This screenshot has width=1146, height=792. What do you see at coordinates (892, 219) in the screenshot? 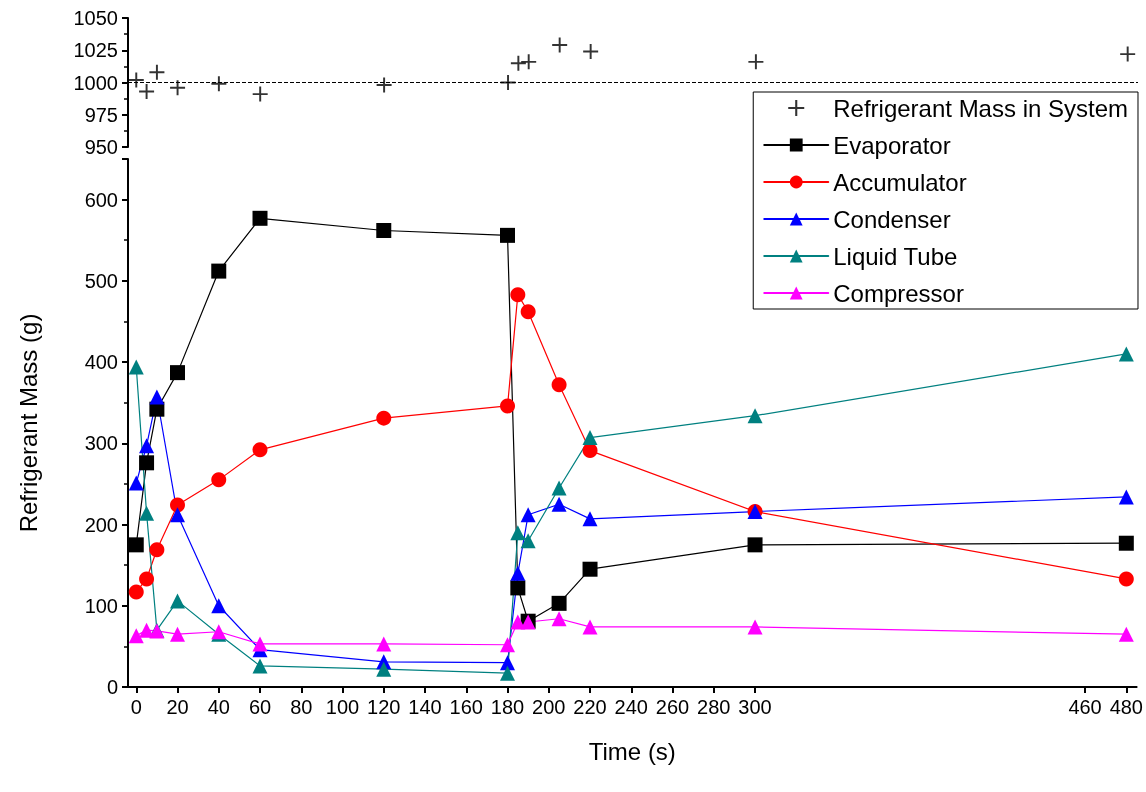
I see `legend-label: Condenser` at bounding box center [892, 219].